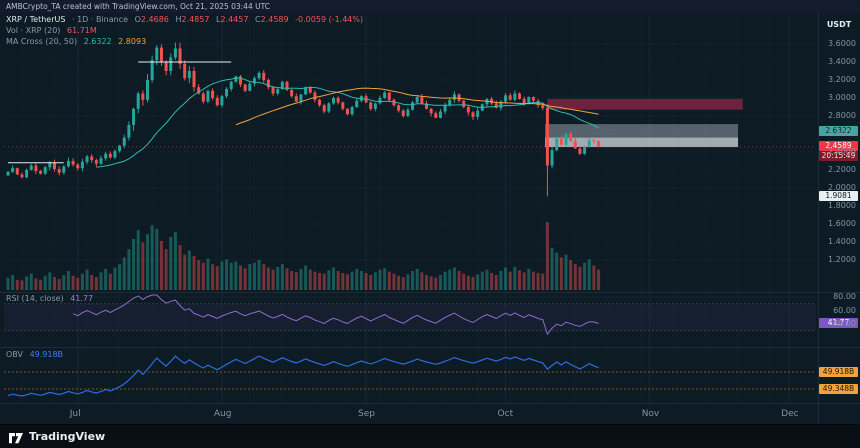 The width and height of the screenshot is (860, 448). What do you see at coordinates (838, 372) in the screenshot?
I see `obv-level-badge-top: 49.918B` at bounding box center [838, 372].